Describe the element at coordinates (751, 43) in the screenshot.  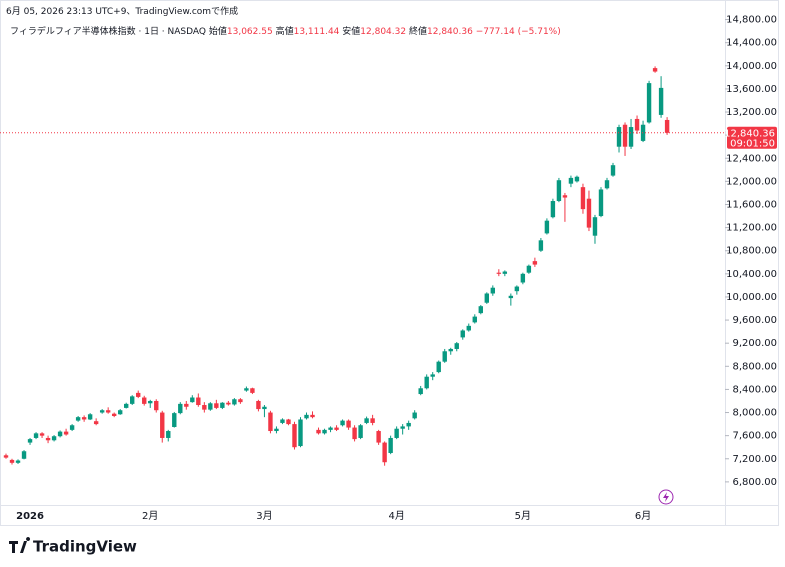
I see `y-tick-label: 14,400.00` at that location.